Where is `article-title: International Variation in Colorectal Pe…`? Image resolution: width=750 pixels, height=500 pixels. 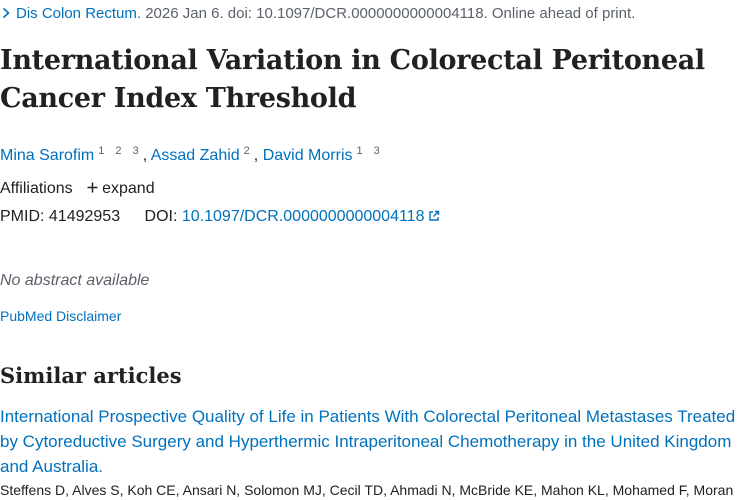 article-title: International Variation in Colorectal Pe… is located at coordinates (352, 79).